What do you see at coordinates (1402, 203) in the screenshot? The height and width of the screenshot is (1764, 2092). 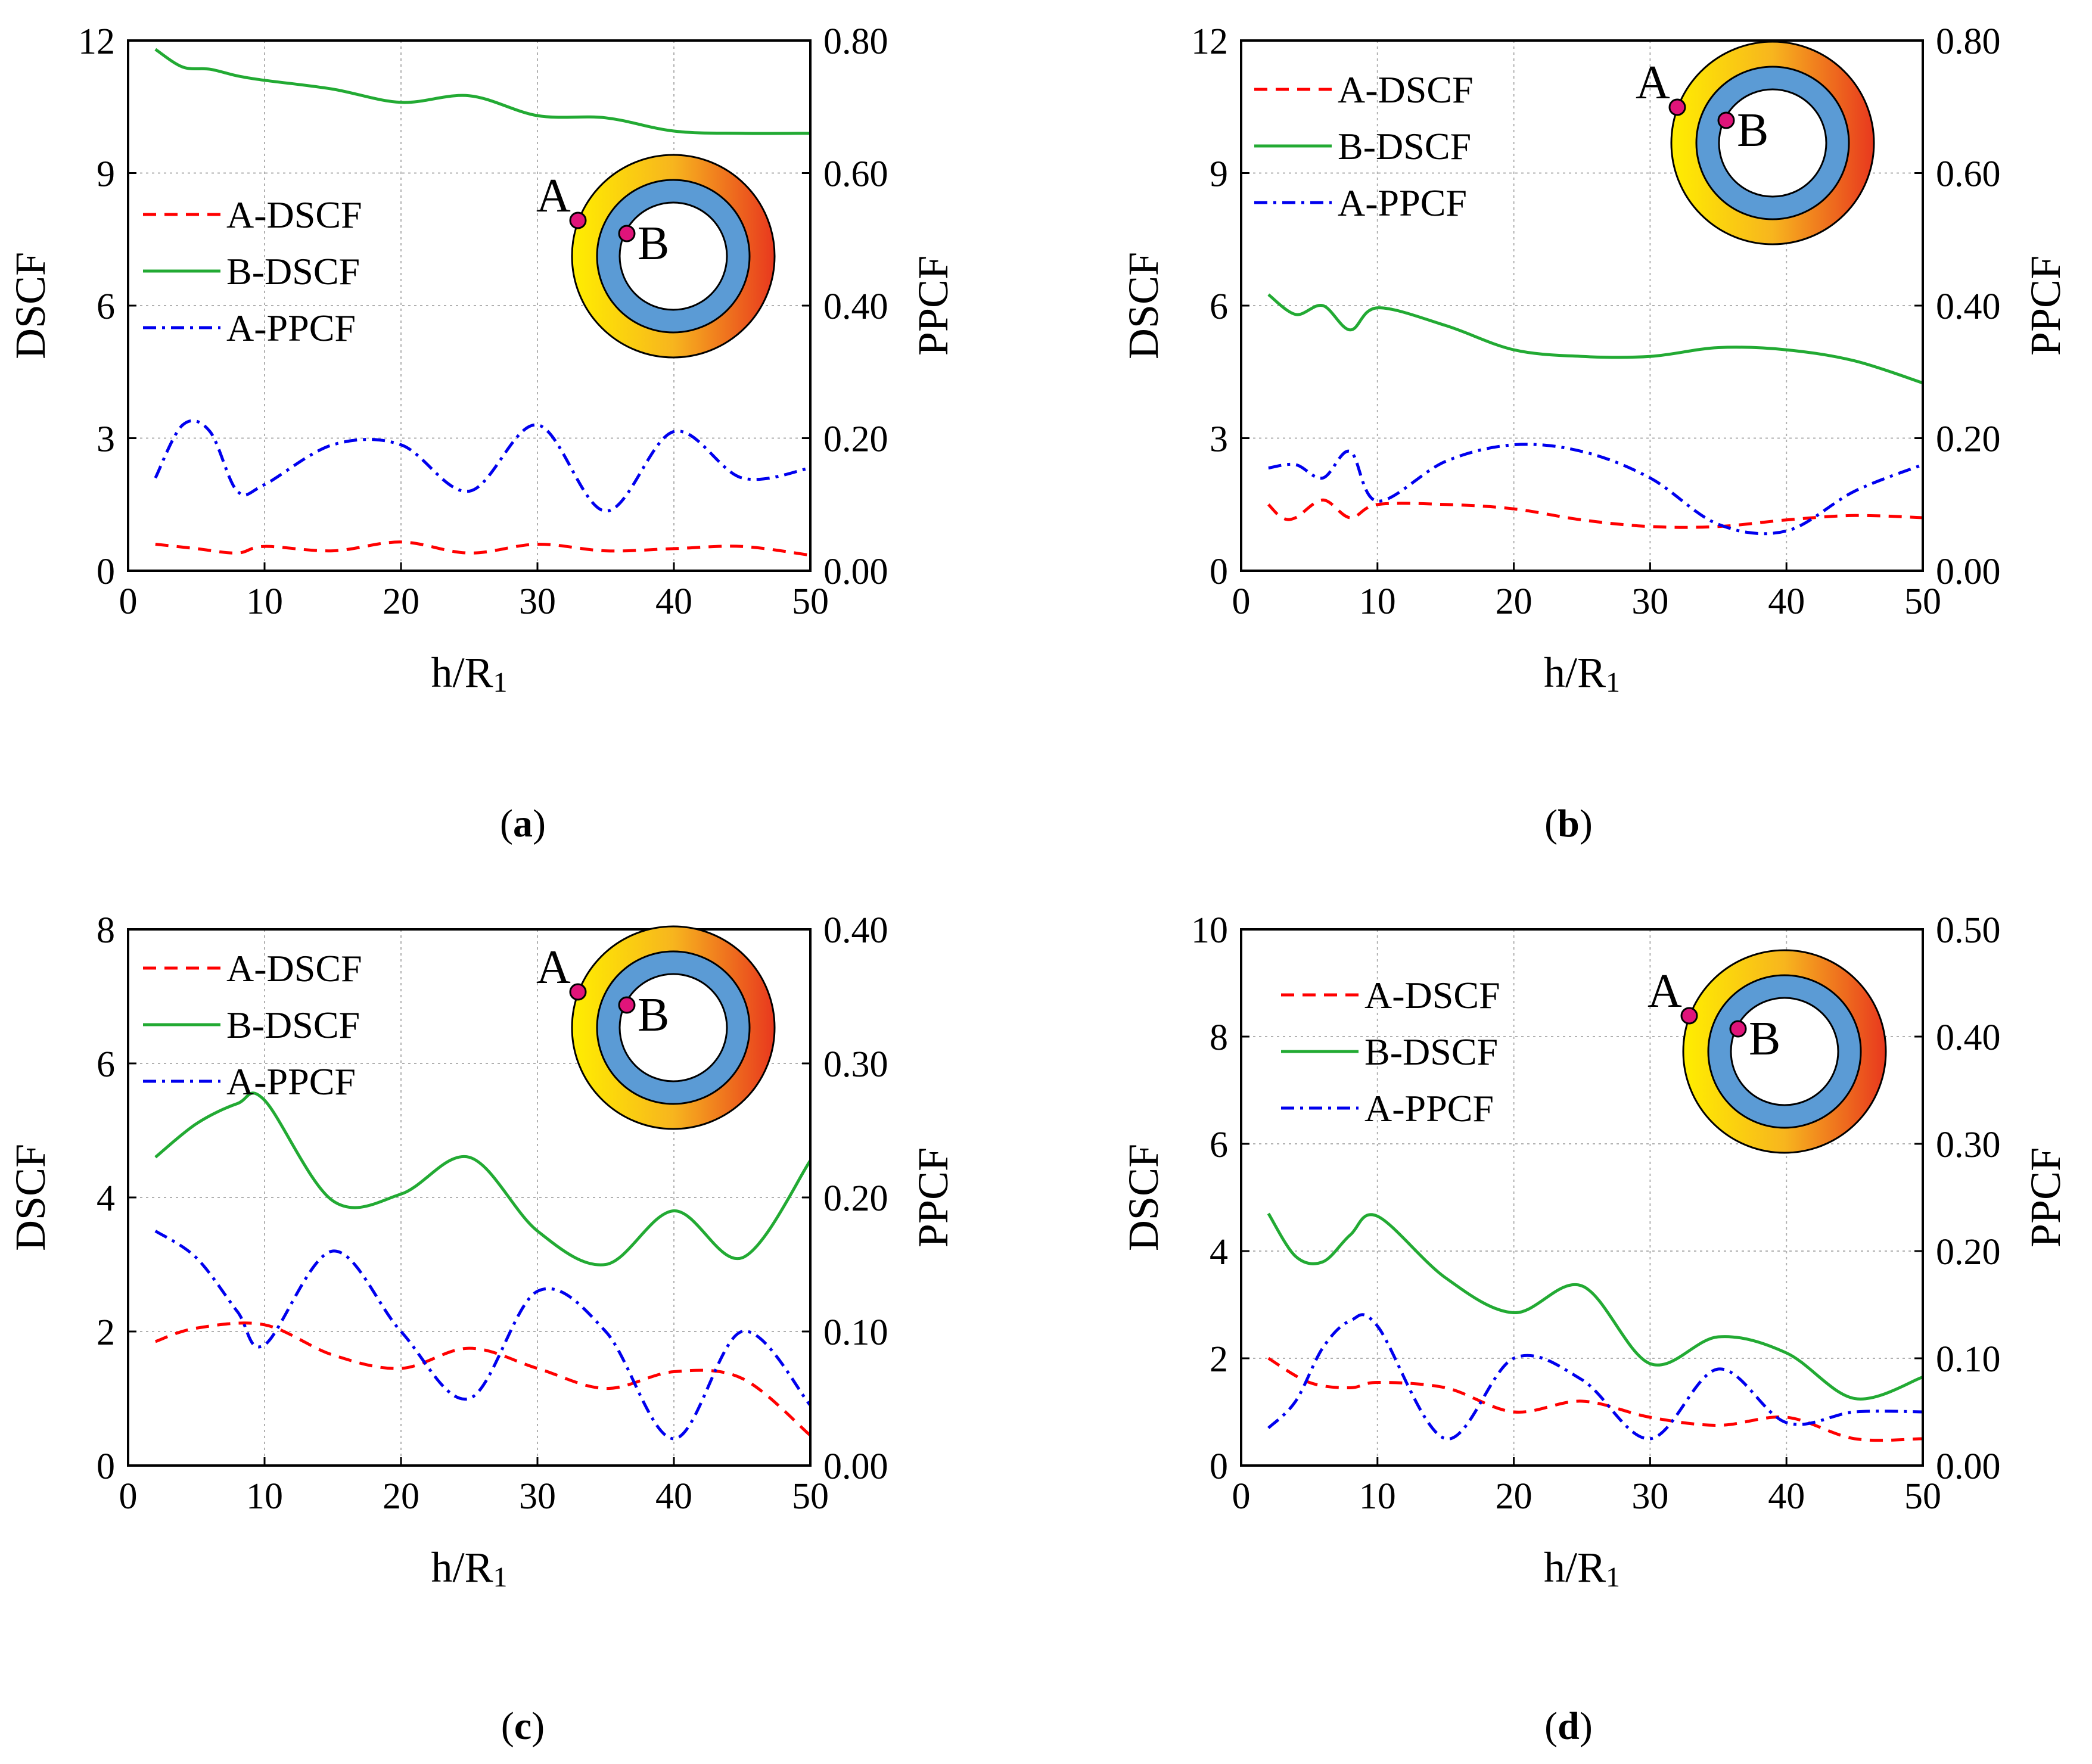 I see `legend-entry-a-ppcf: A-PPCF` at bounding box center [1402, 203].